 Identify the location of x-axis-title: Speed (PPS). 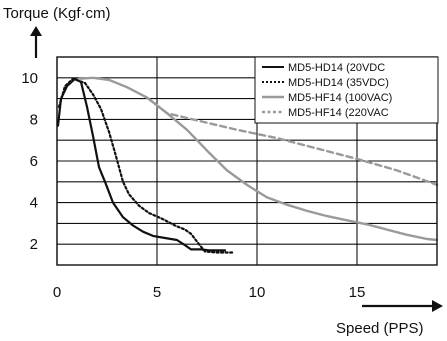
(380, 328).